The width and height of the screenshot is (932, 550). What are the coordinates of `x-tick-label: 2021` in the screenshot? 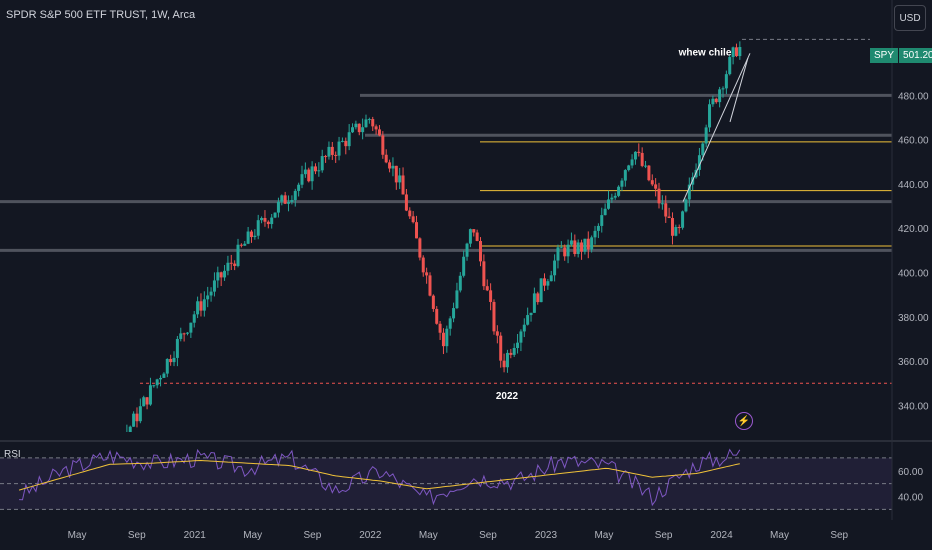 It's located at (195, 535).